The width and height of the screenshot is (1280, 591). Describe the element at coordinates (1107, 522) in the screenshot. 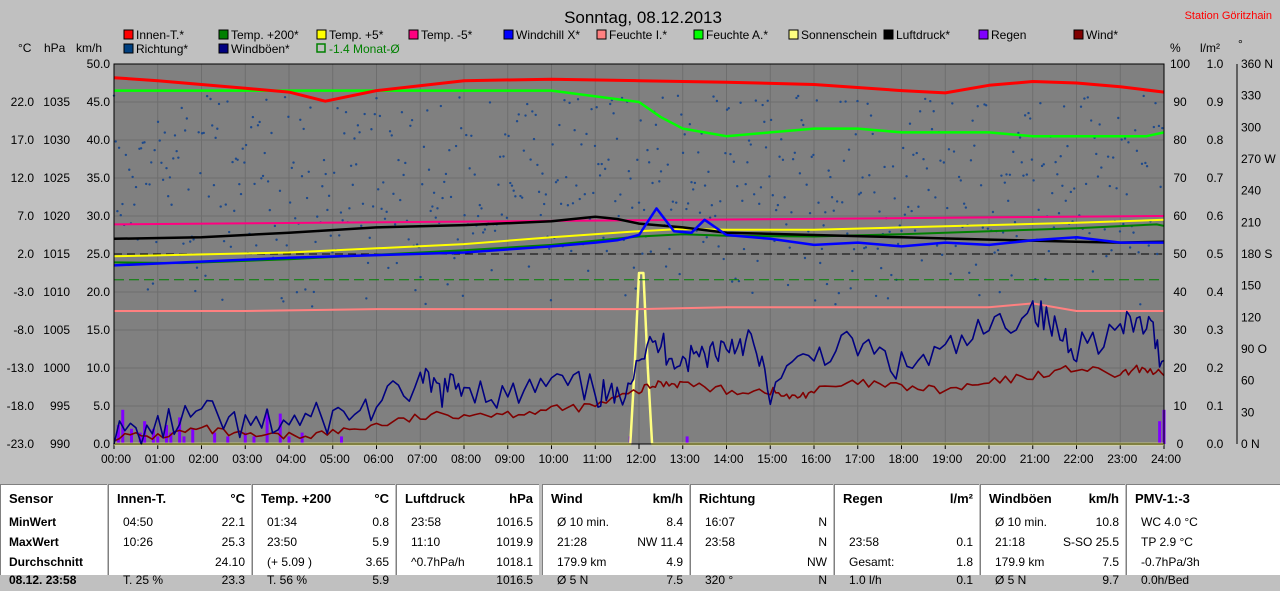

I see `stats-cell-value: 10.8` at that location.